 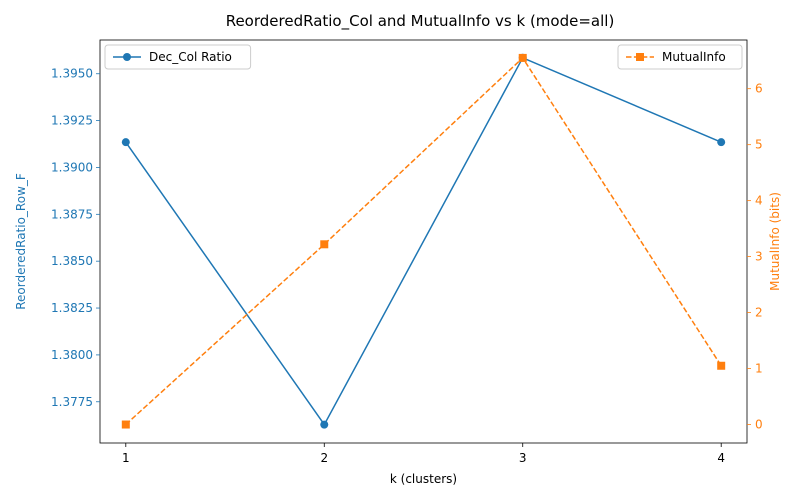 What do you see at coordinates (759, 145) in the screenshot?
I see `right-y-tick-label: 5` at bounding box center [759, 145].